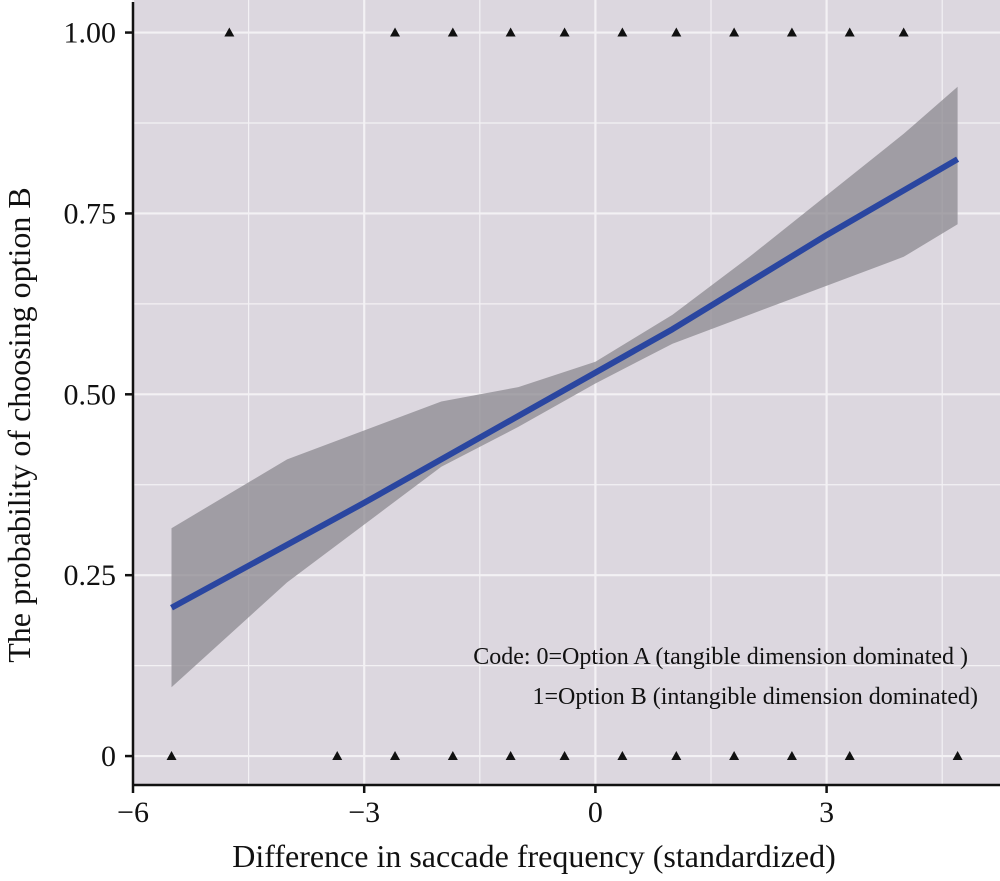  What do you see at coordinates (19, 425) in the screenshot?
I see `y-axis-title: The probability of choosing option B` at bounding box center [19, 425].